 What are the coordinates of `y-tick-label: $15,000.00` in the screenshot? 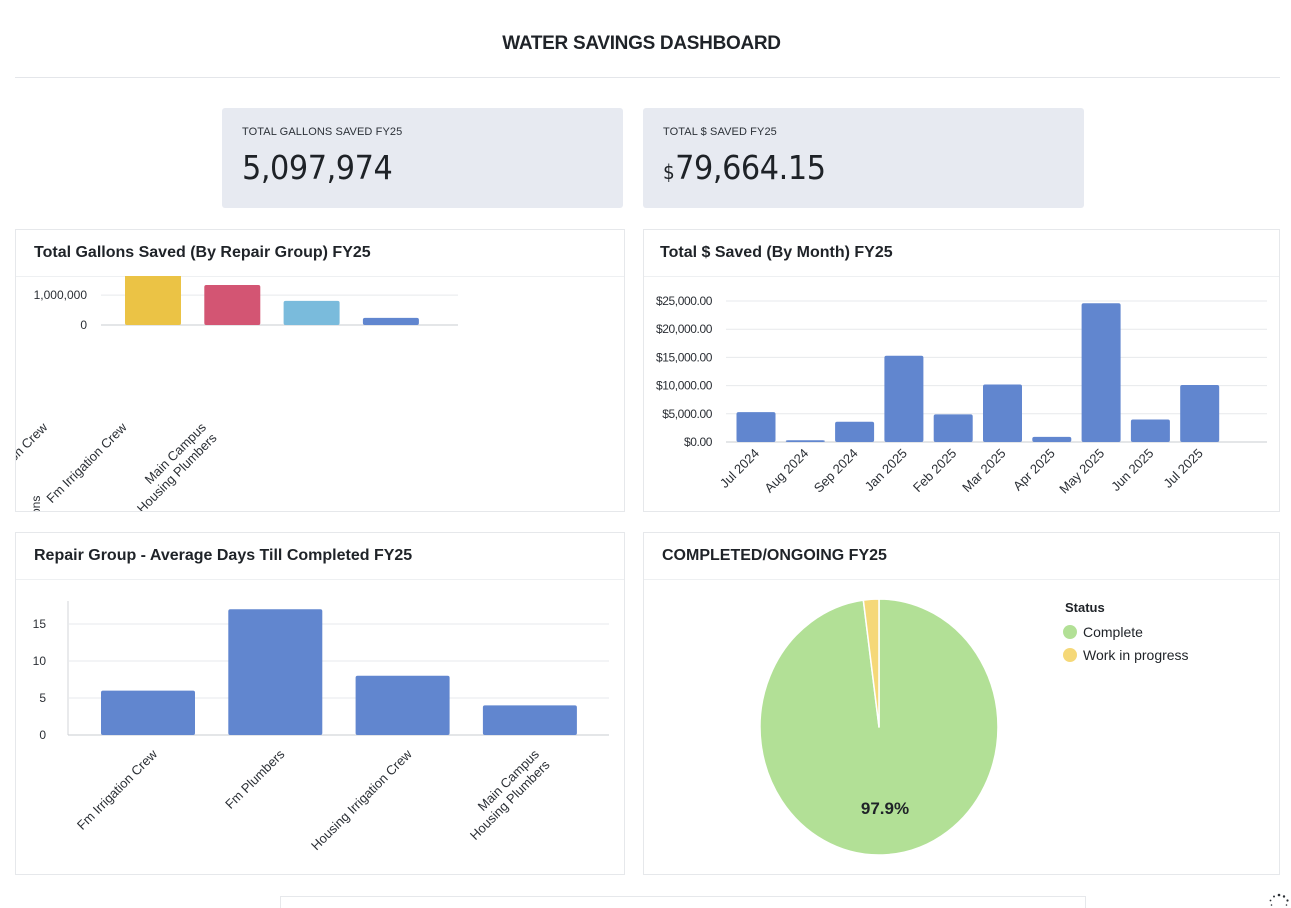 It's located at (684, 357).